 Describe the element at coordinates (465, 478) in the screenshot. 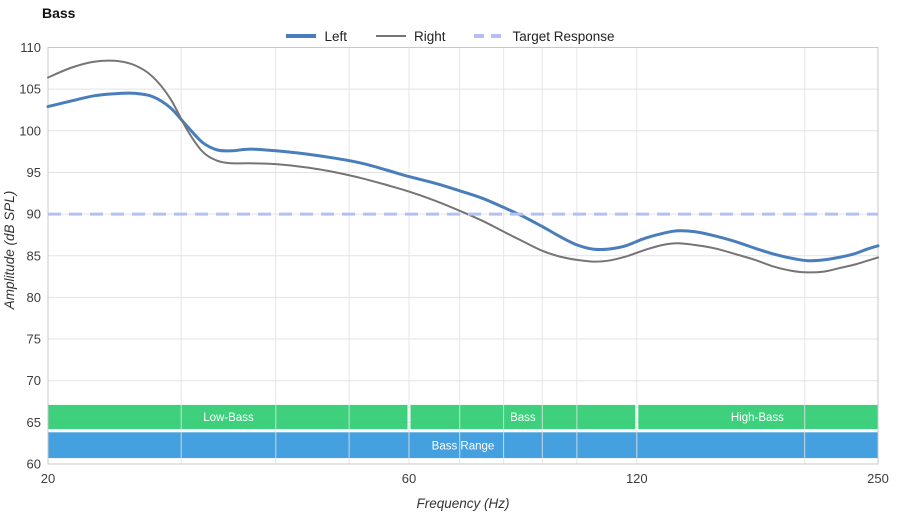

I see `x-tick-labels: 20 60 120 250` at that location.